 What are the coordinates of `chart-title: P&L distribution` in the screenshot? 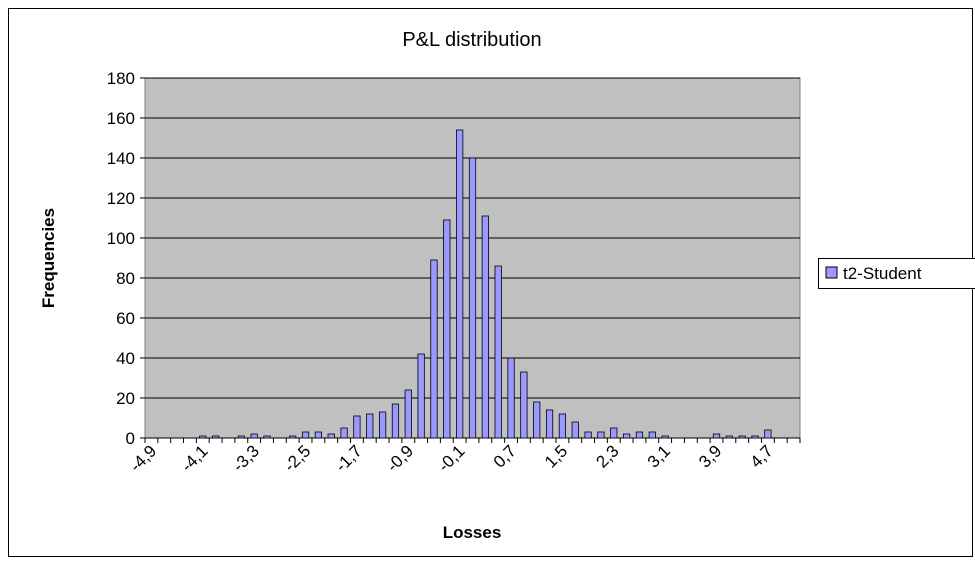 It's located at (471, 40).